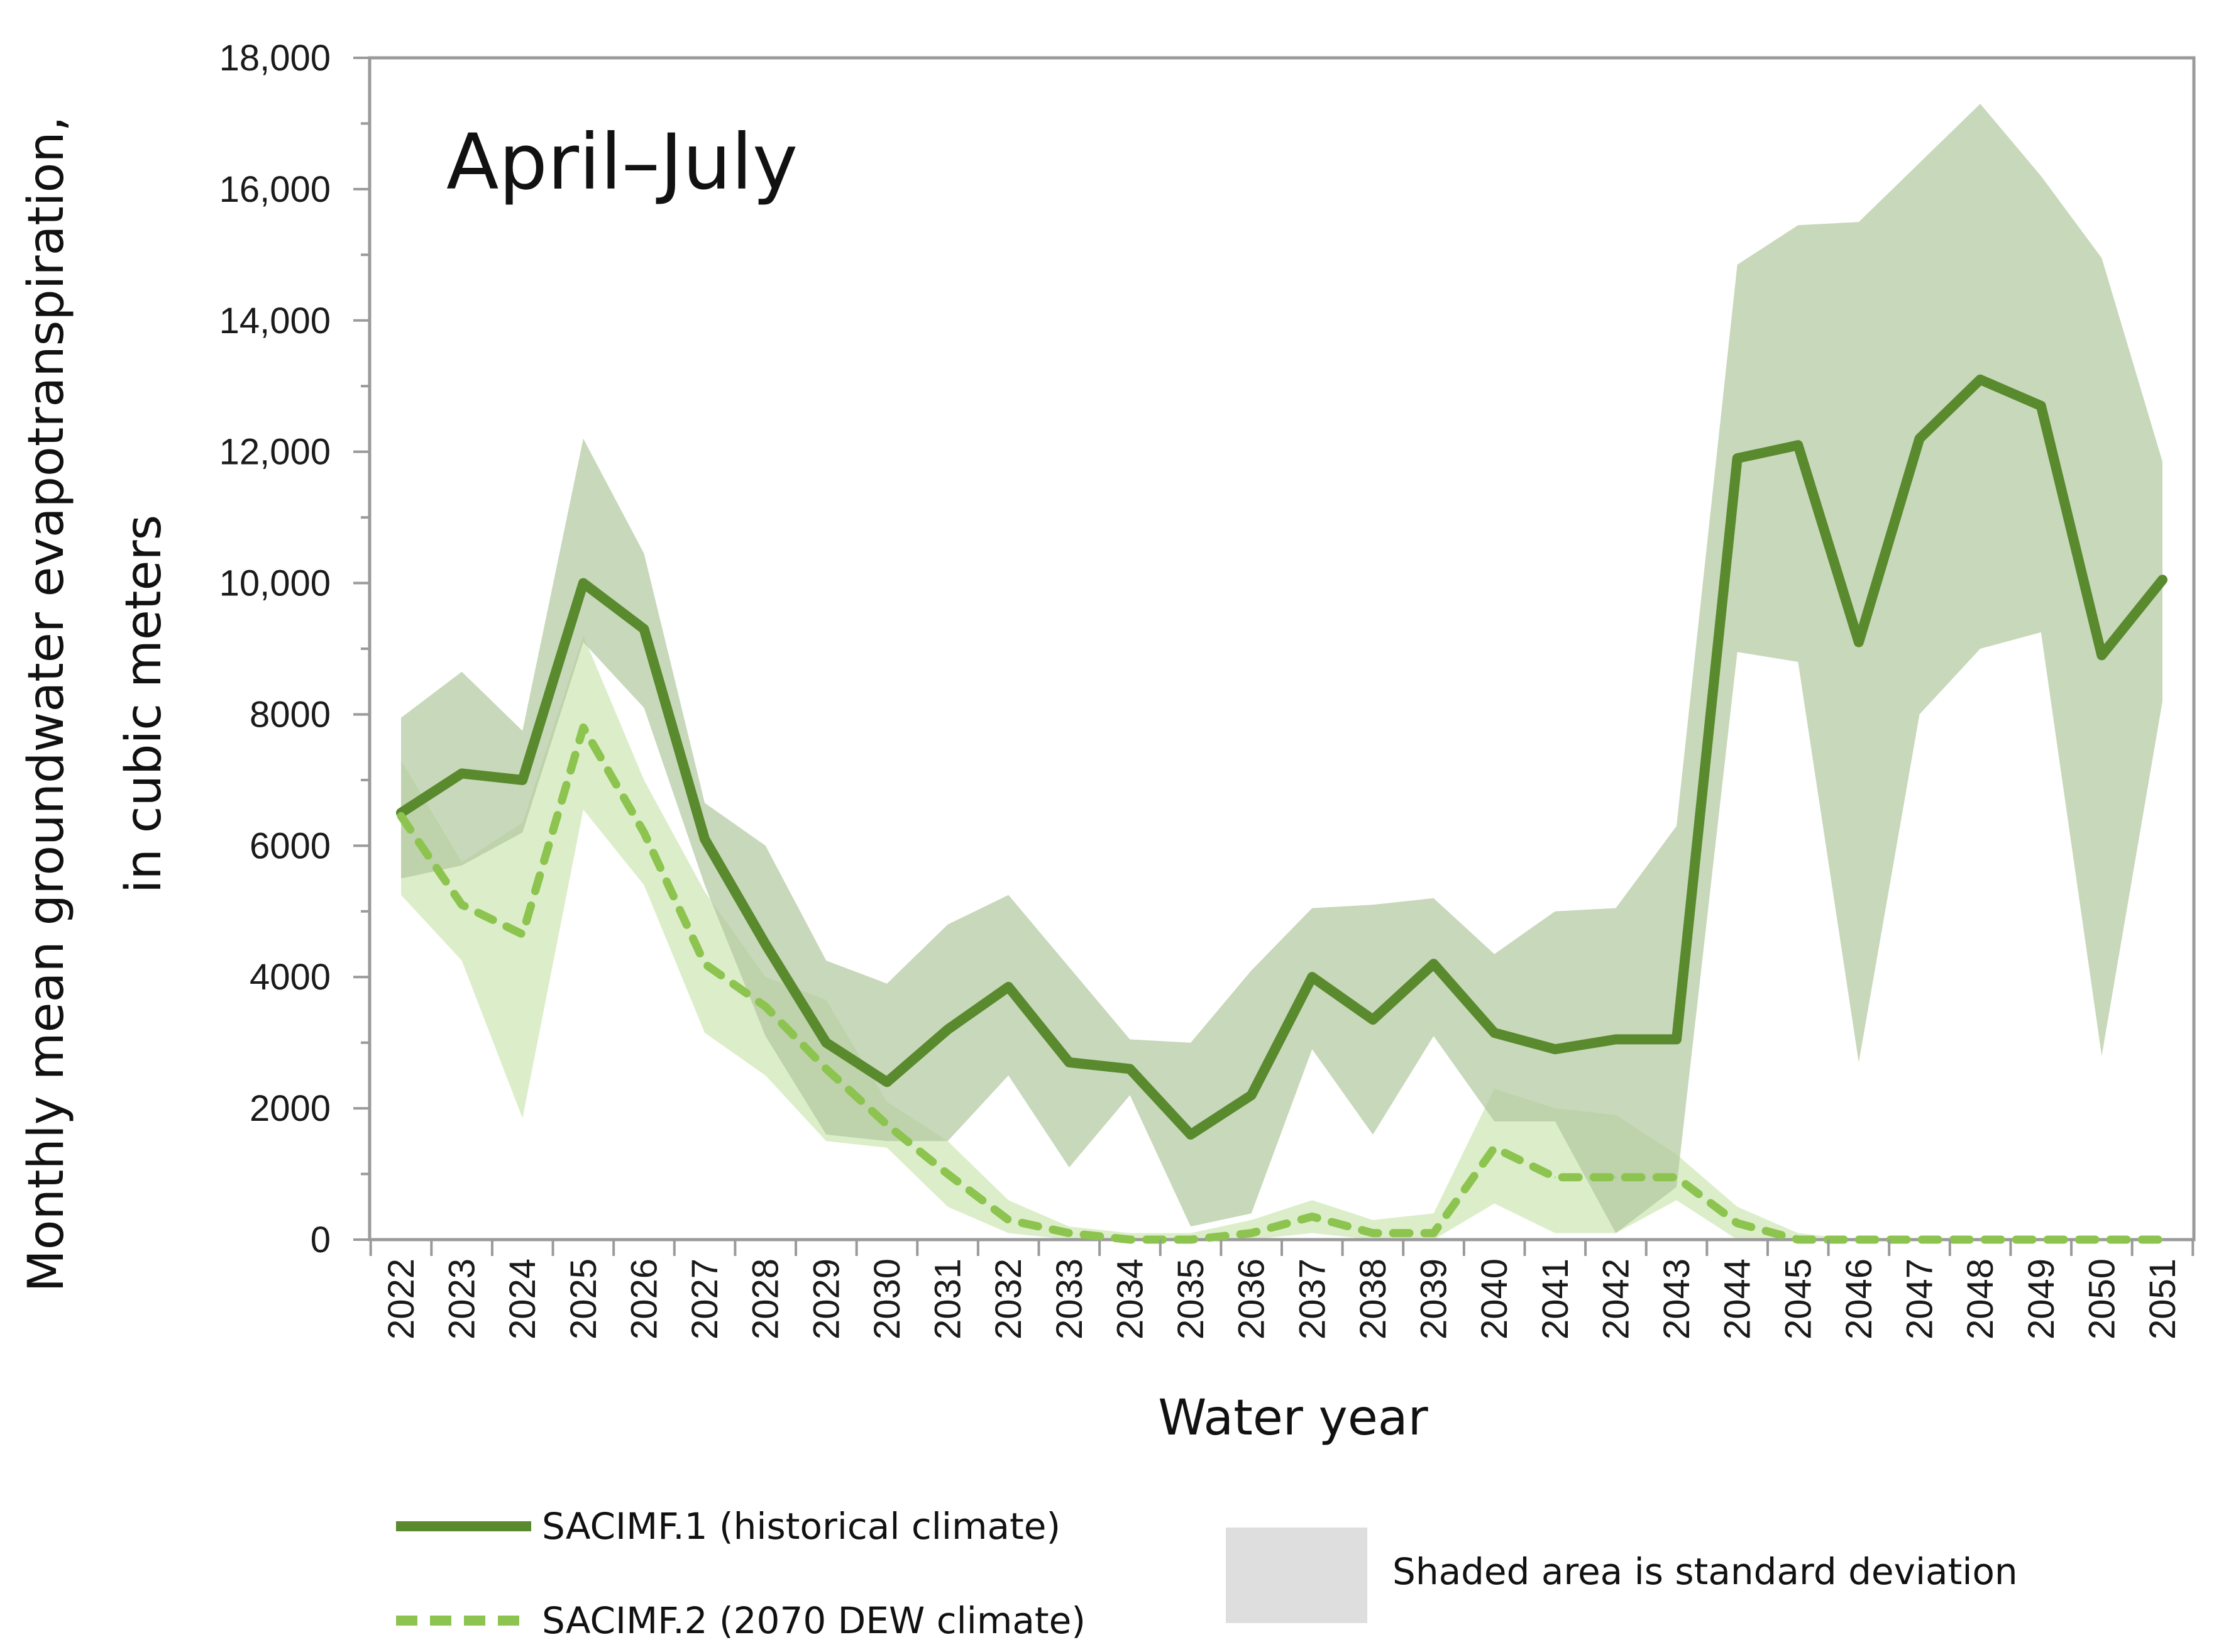 The width and height of the screenshot is (2214, 1652). I want to click on x-tick-label: 2050, so click(2102, 1299).